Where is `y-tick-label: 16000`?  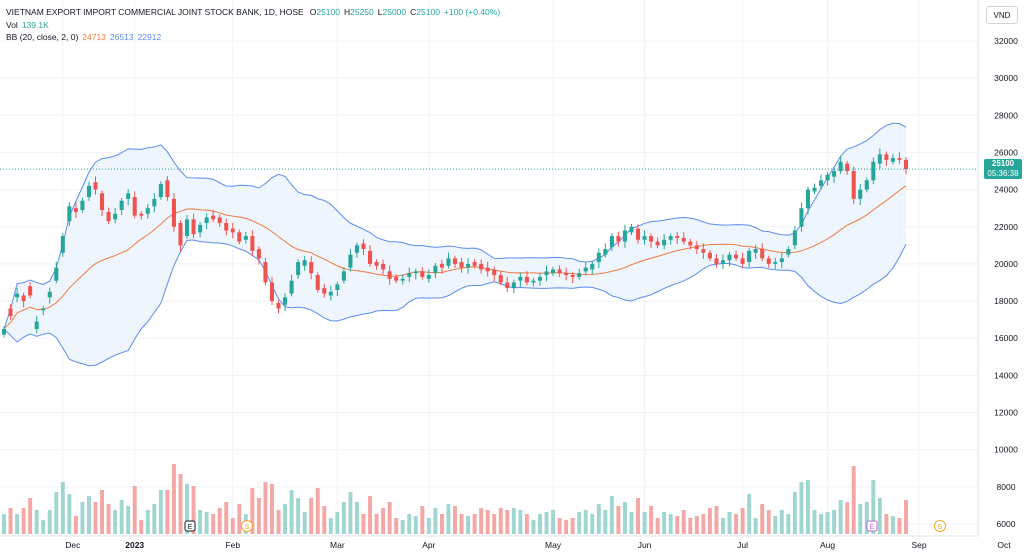 y-tick-label: 16000 is located at coordinates (1006, 338).